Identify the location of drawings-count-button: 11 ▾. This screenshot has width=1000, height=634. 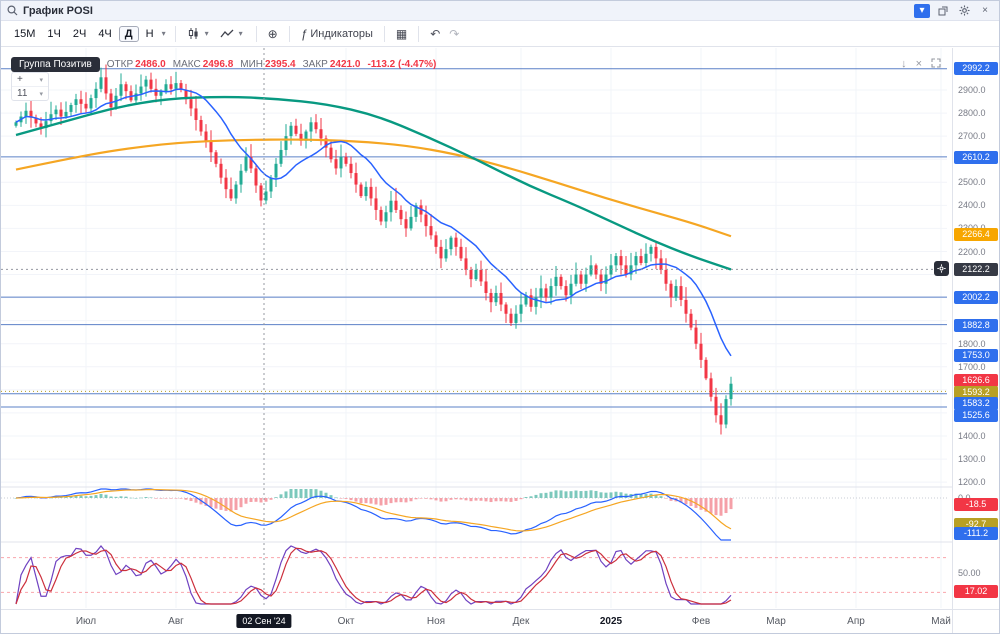
(30, 93).